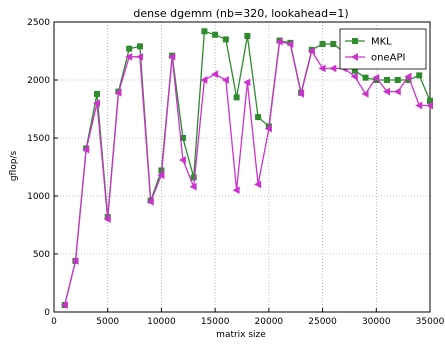 This screenshot has height=346, width=445. Describe the element at coordinates (38, 81) in the screenshot. I see `y-tick-label: 2000` at that location.